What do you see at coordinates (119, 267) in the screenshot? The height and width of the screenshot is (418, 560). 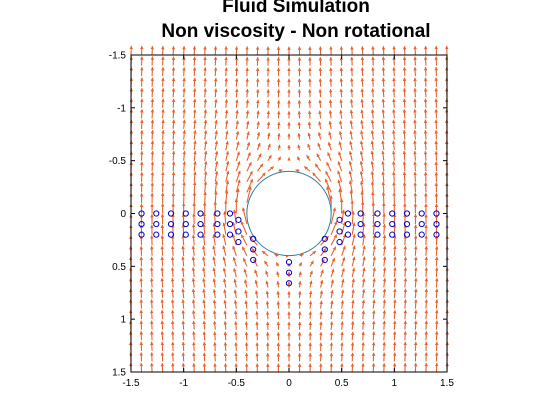 I see `y-tick-label: 0.5` at bounding box center [119, 267].